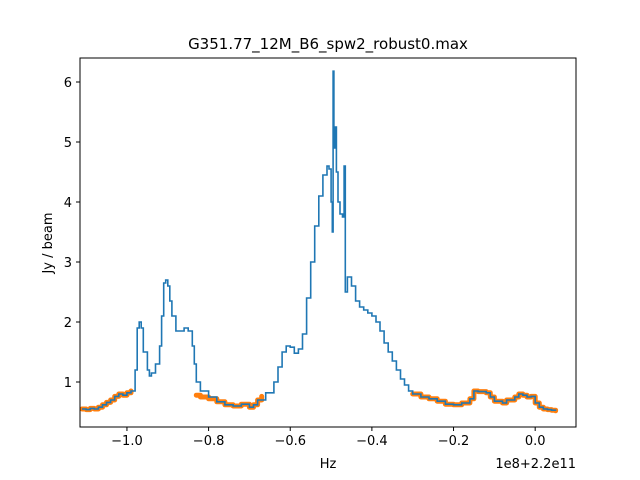  I want to click on y-axis: 1 2 3 4 5 6, so click(72, 233).